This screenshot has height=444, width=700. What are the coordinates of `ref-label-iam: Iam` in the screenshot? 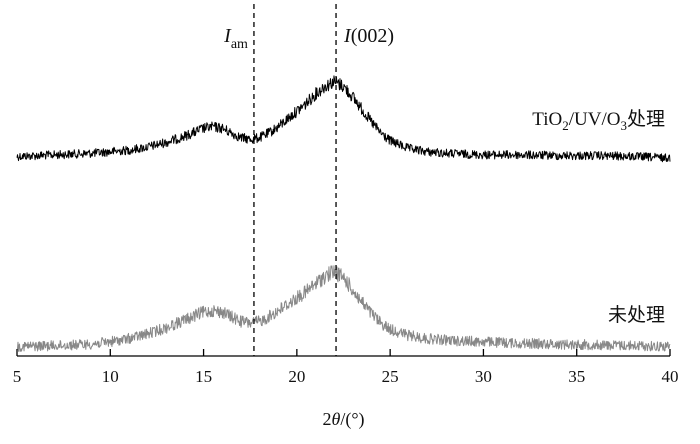 It's located at (235, 38).